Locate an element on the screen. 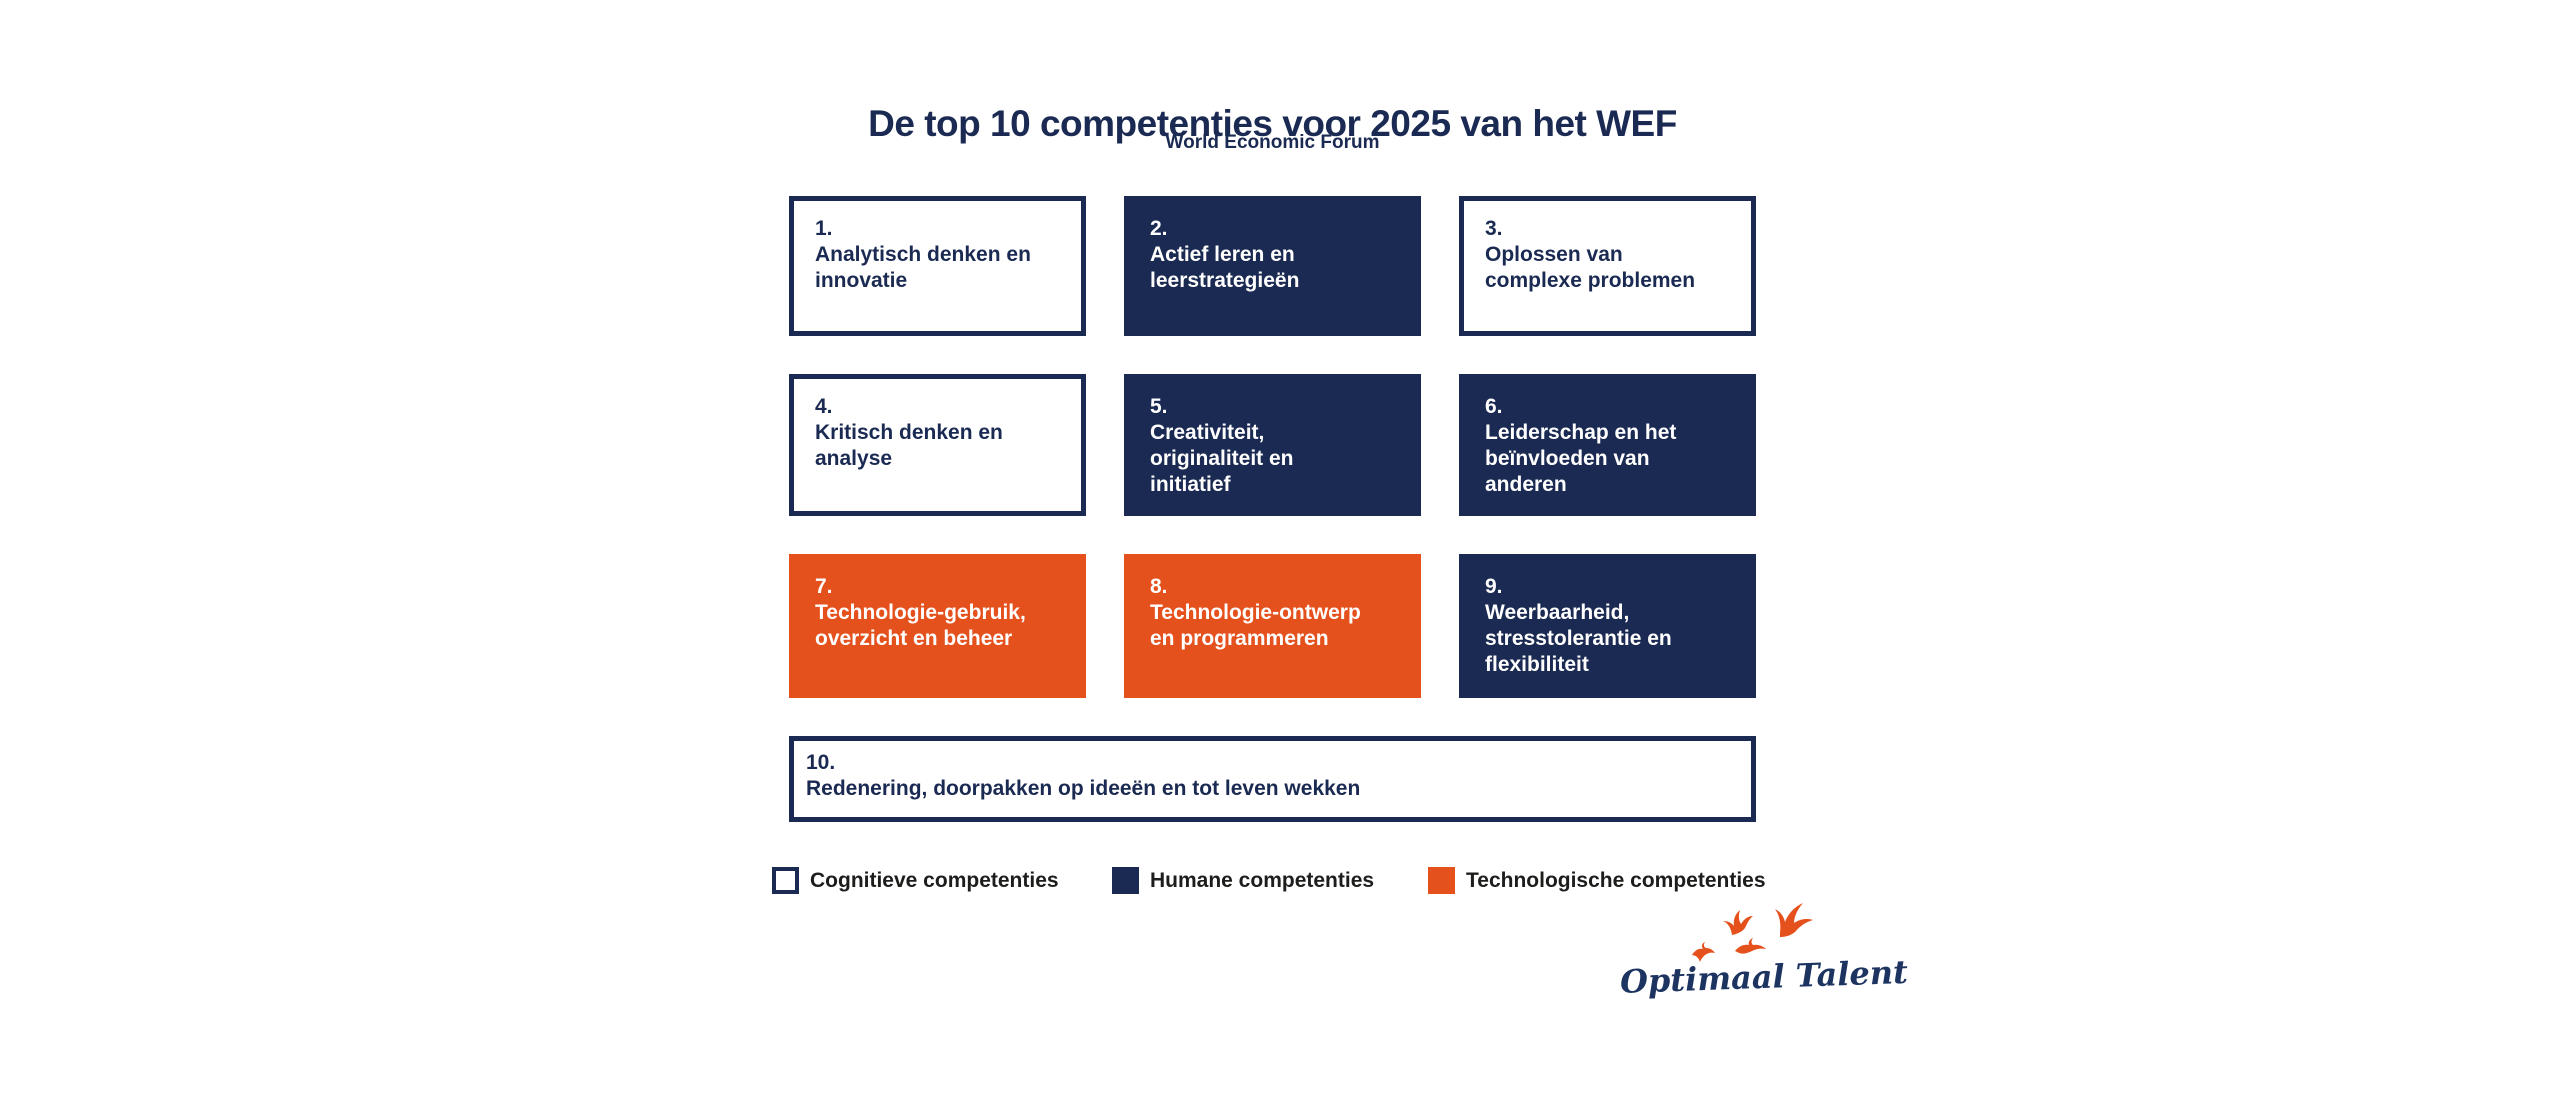 This screenshot has height=1100, width=2560. competency-number: 4. is located at coordinates (824, 406).